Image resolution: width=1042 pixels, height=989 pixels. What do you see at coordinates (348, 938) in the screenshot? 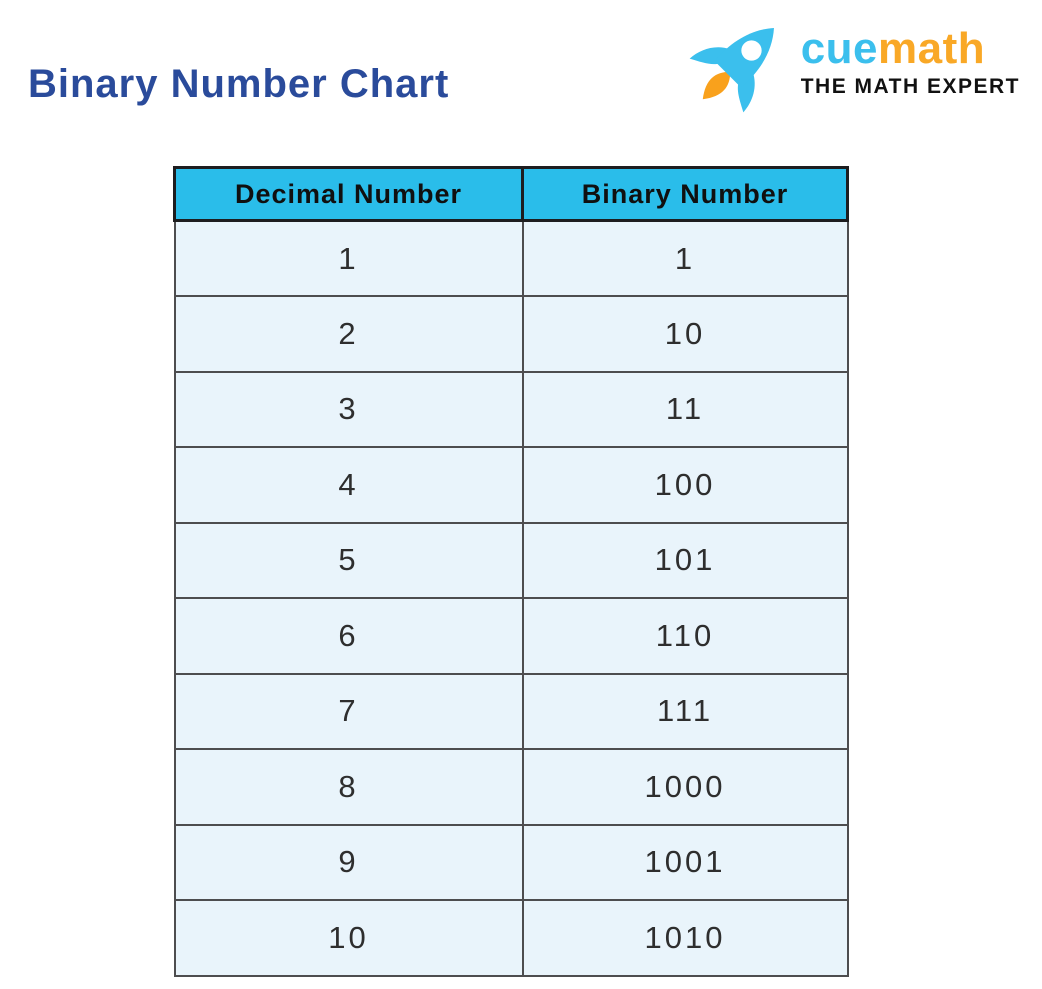
I see `decimal-cell: 10` at bounding box center [348, 938].